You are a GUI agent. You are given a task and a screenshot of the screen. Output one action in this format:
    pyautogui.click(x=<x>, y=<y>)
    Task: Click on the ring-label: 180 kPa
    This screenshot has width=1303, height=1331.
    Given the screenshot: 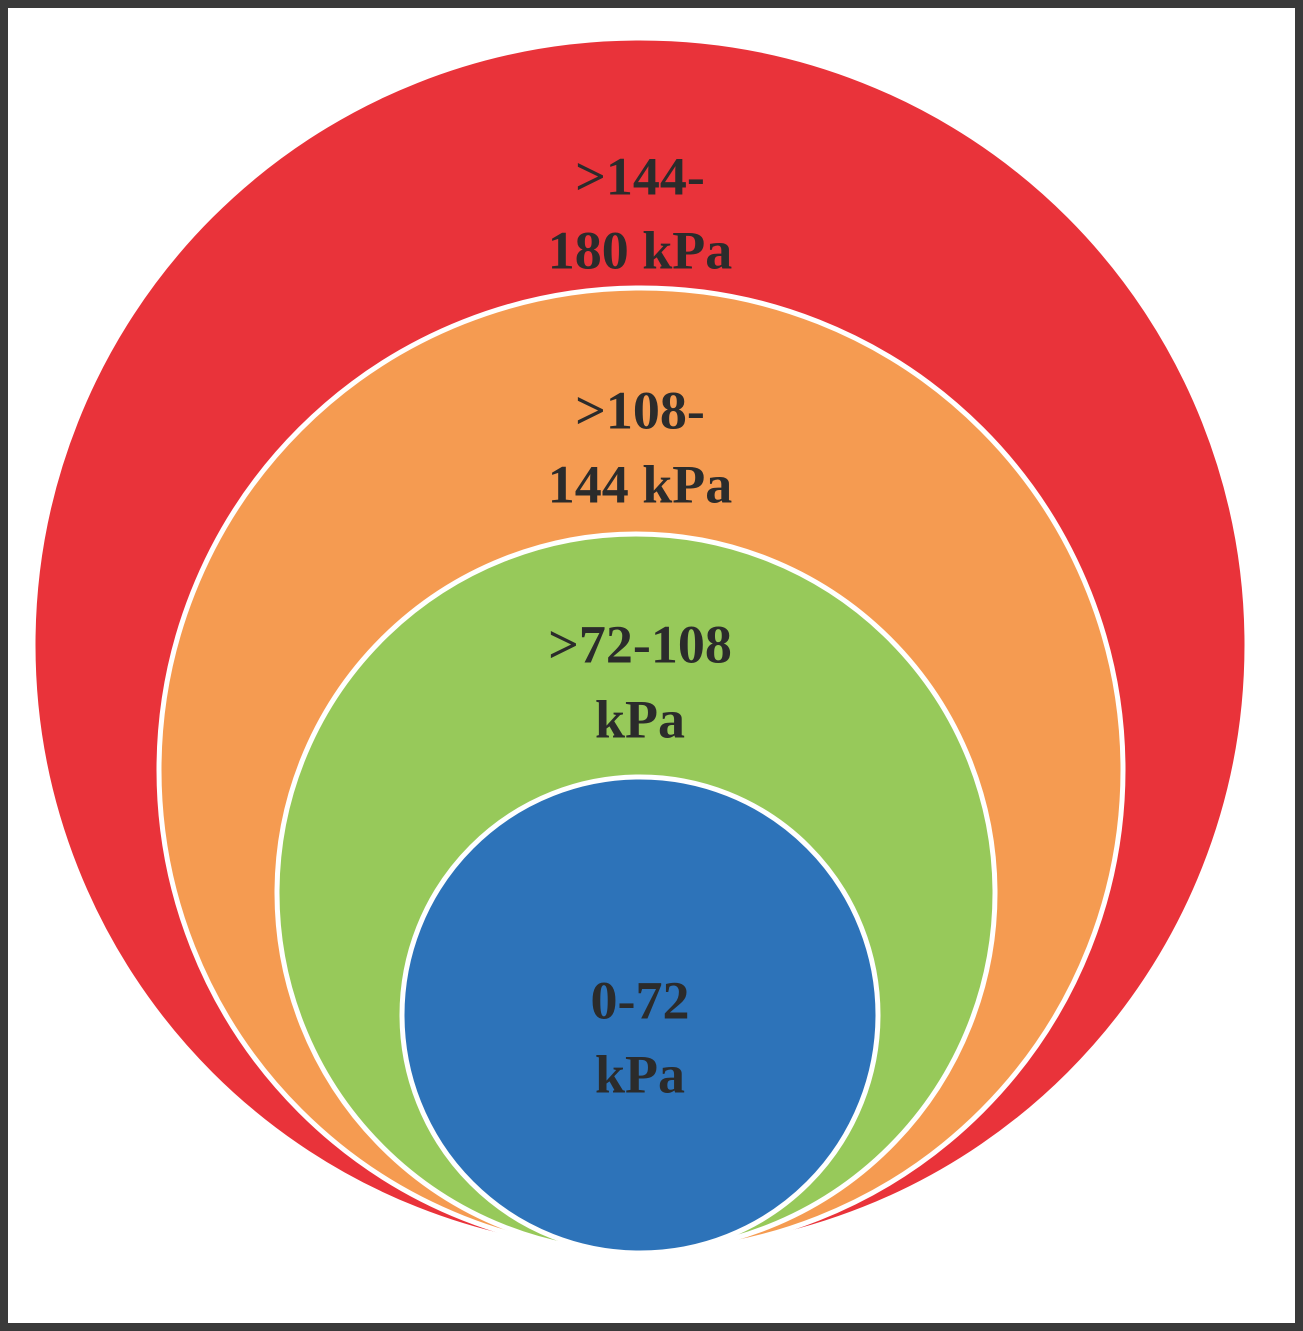 What is the action you would take?
    pyautogui.click(x=640, y=250)
    